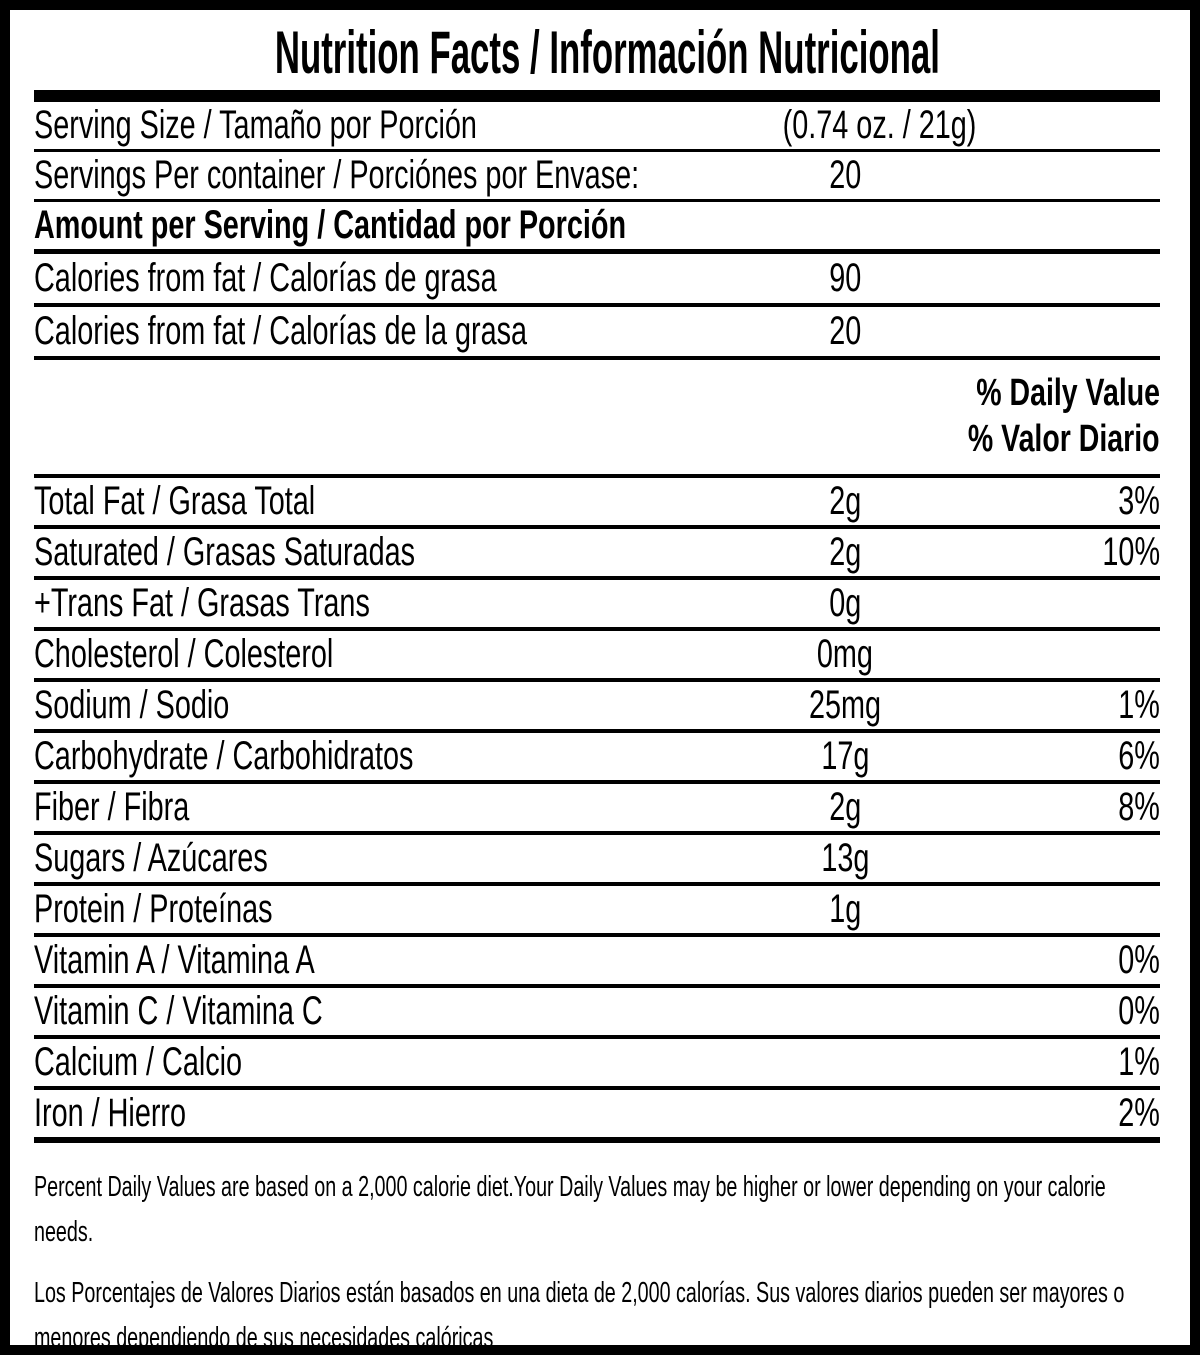 This screenshot has width=1200, height=1355. What do you see at coordinates (597, 809) in the screenshot?
I see `row-fiber: Fiber / Fibra 2g 8%` at bounding box center [597, 809].